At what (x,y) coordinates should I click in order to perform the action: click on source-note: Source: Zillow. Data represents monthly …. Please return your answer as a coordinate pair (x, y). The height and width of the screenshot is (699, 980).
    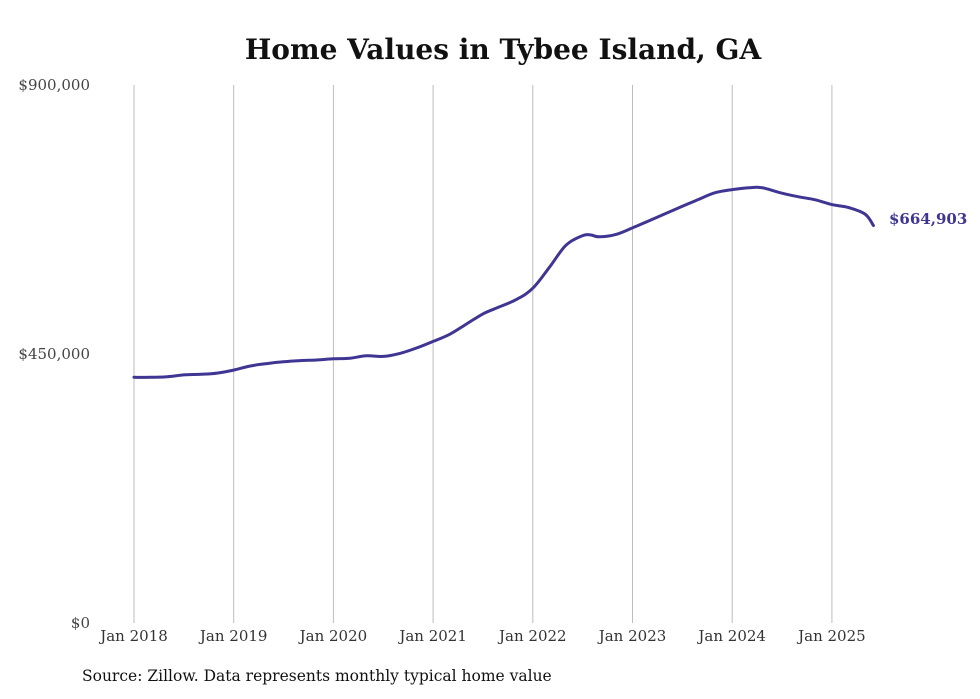
    Looking at the image, I should click on (317, 676).